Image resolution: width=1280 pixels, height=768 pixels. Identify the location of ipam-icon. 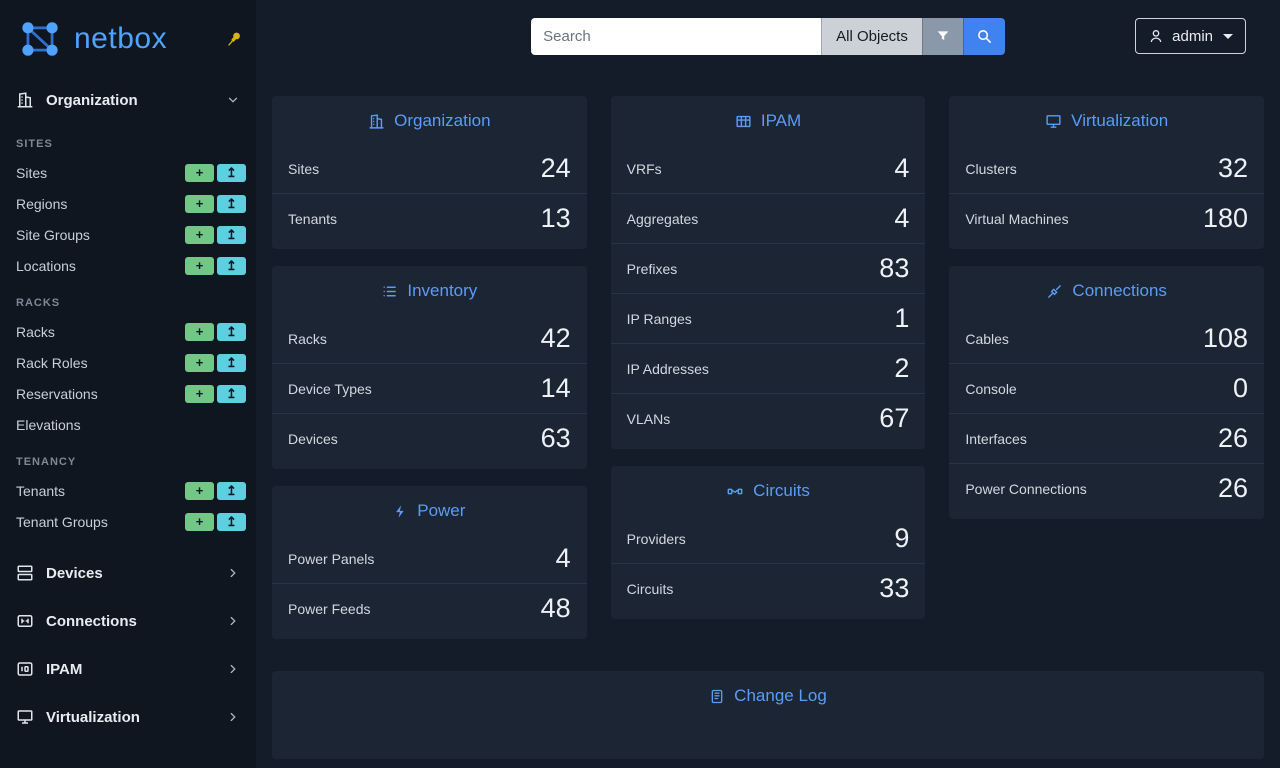
(25, 669).